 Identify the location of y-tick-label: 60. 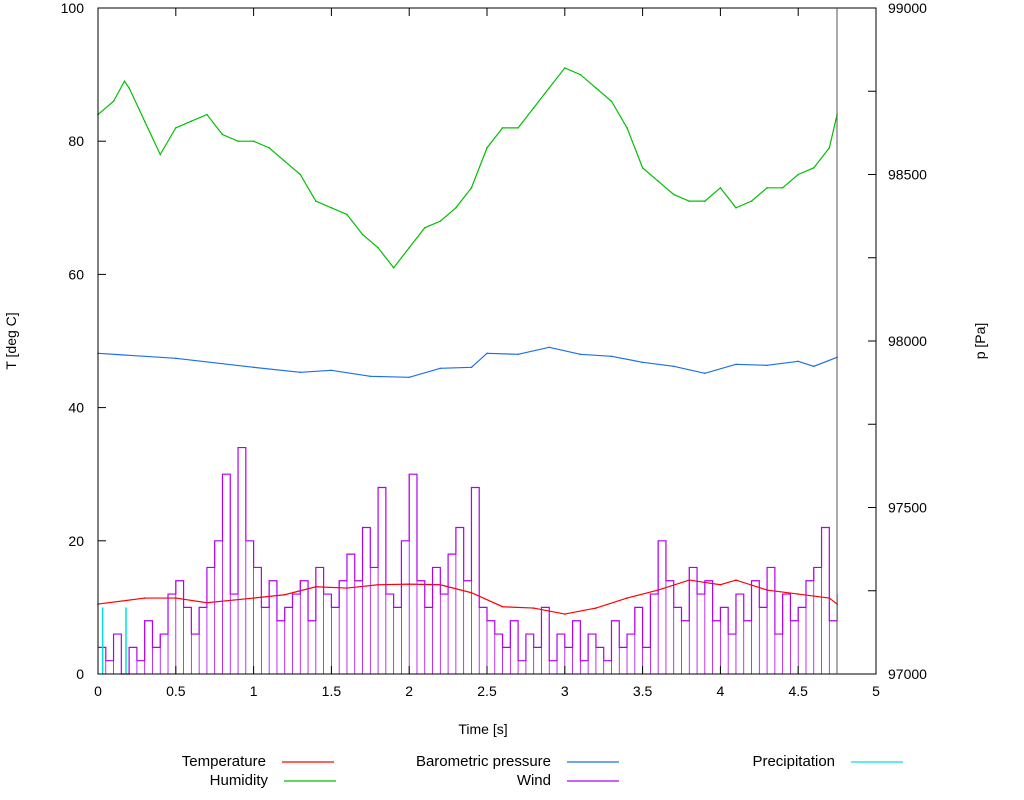
(76, 274).